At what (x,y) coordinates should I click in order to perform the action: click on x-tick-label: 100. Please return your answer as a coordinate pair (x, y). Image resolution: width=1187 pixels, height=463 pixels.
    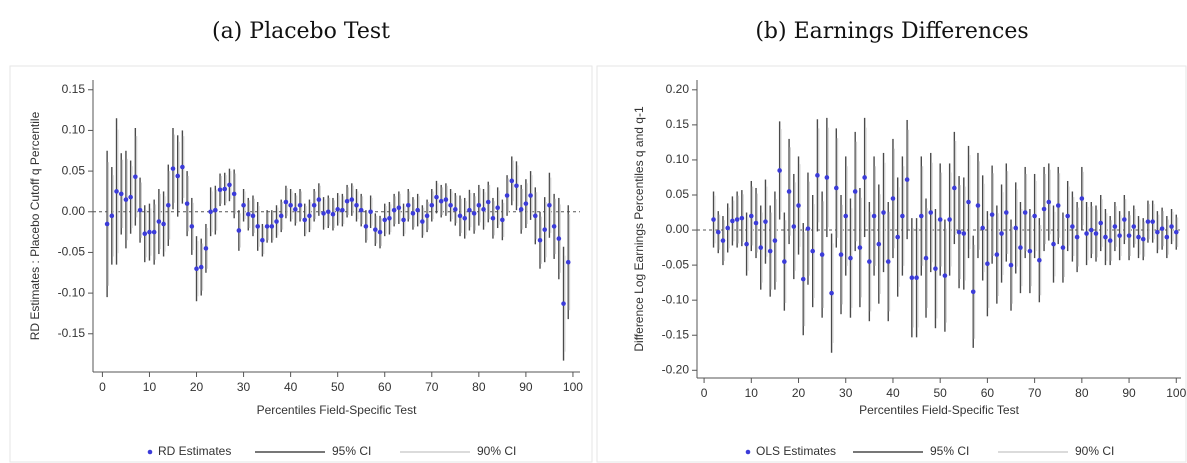
    Looking at the image, I should click on (1176, 393).